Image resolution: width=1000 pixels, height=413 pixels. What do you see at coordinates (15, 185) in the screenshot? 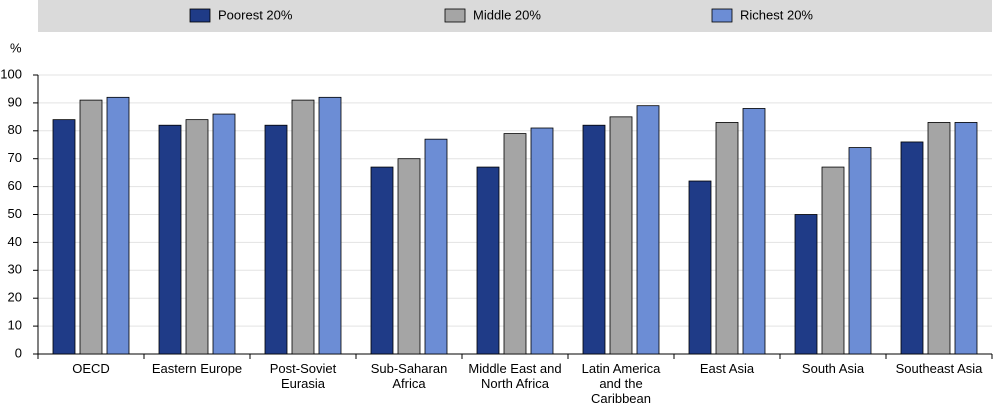
I see `y-tick-label: 60` at bounding box center [15, 185].